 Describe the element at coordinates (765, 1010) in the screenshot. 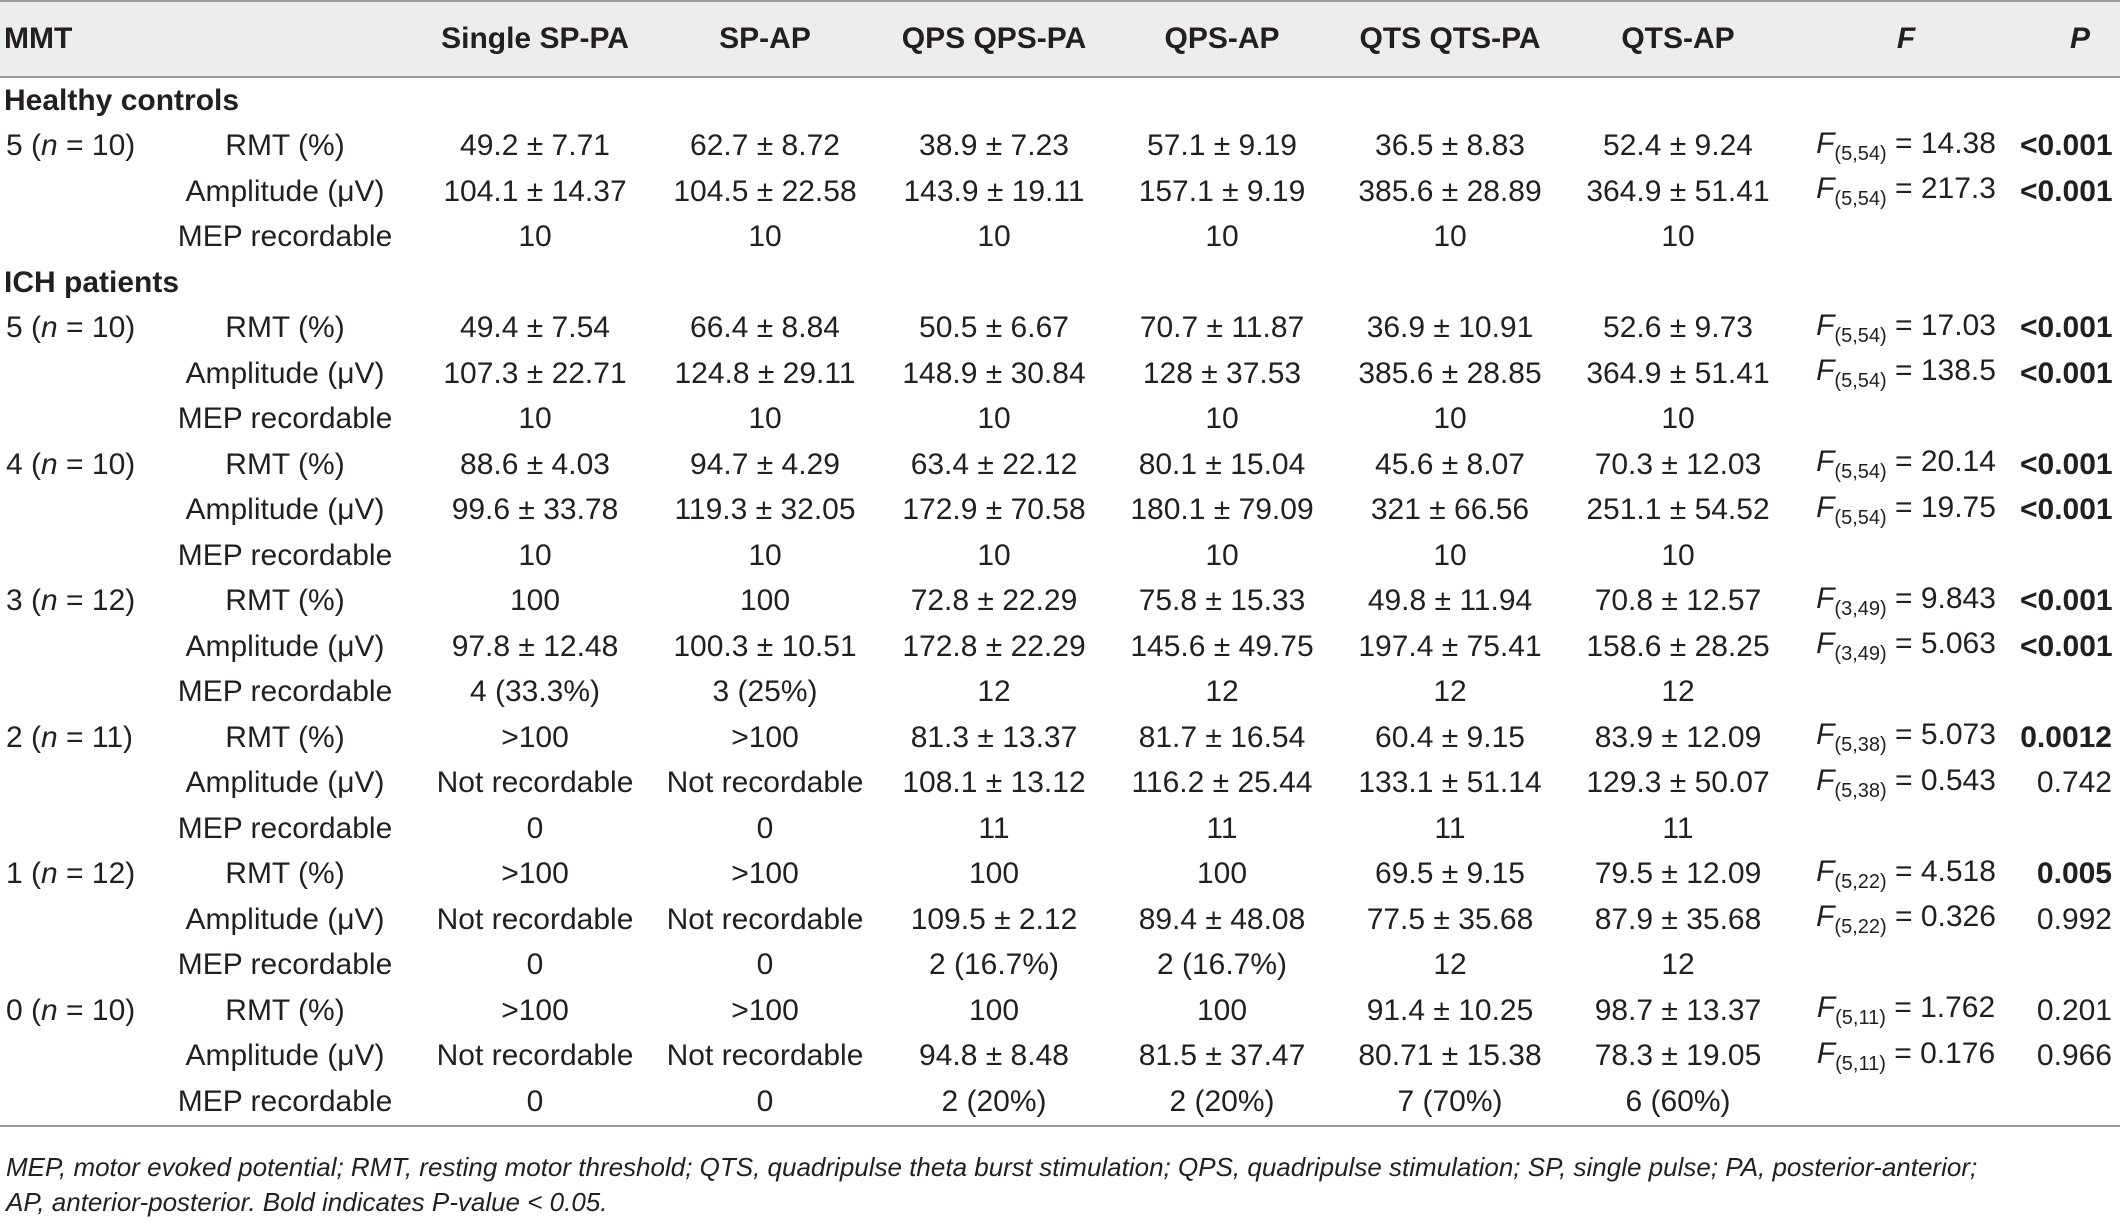

I see `value-cell: >100` at that location.